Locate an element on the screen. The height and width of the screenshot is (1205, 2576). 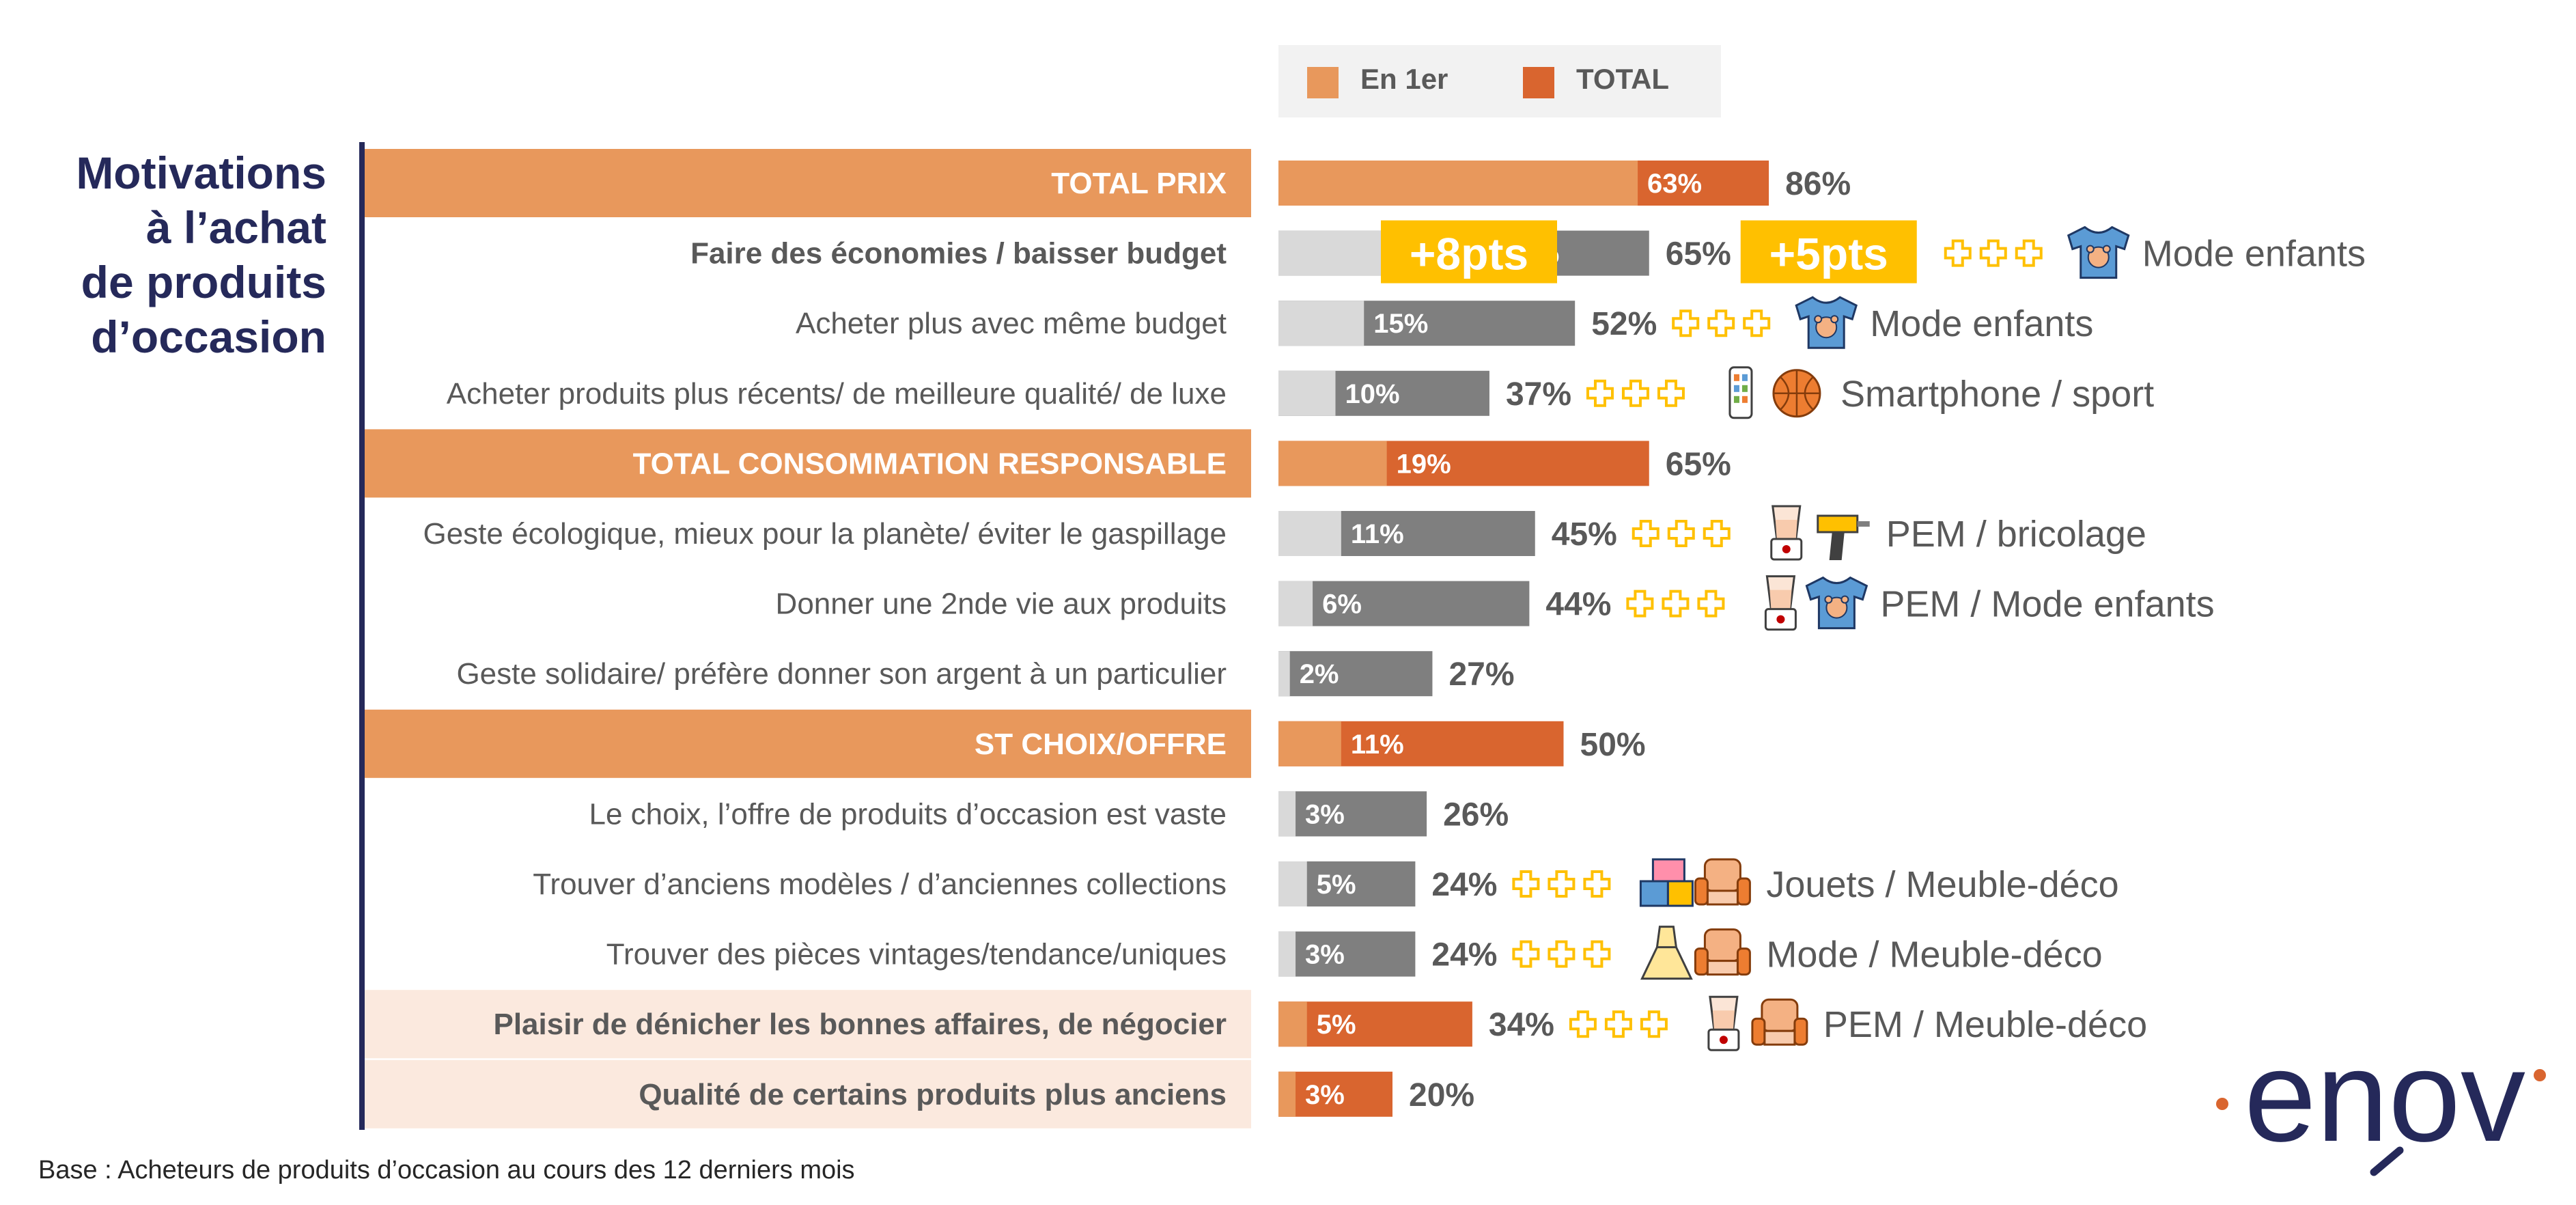
legend-swatch-total is located at coordinates (1538, 82).